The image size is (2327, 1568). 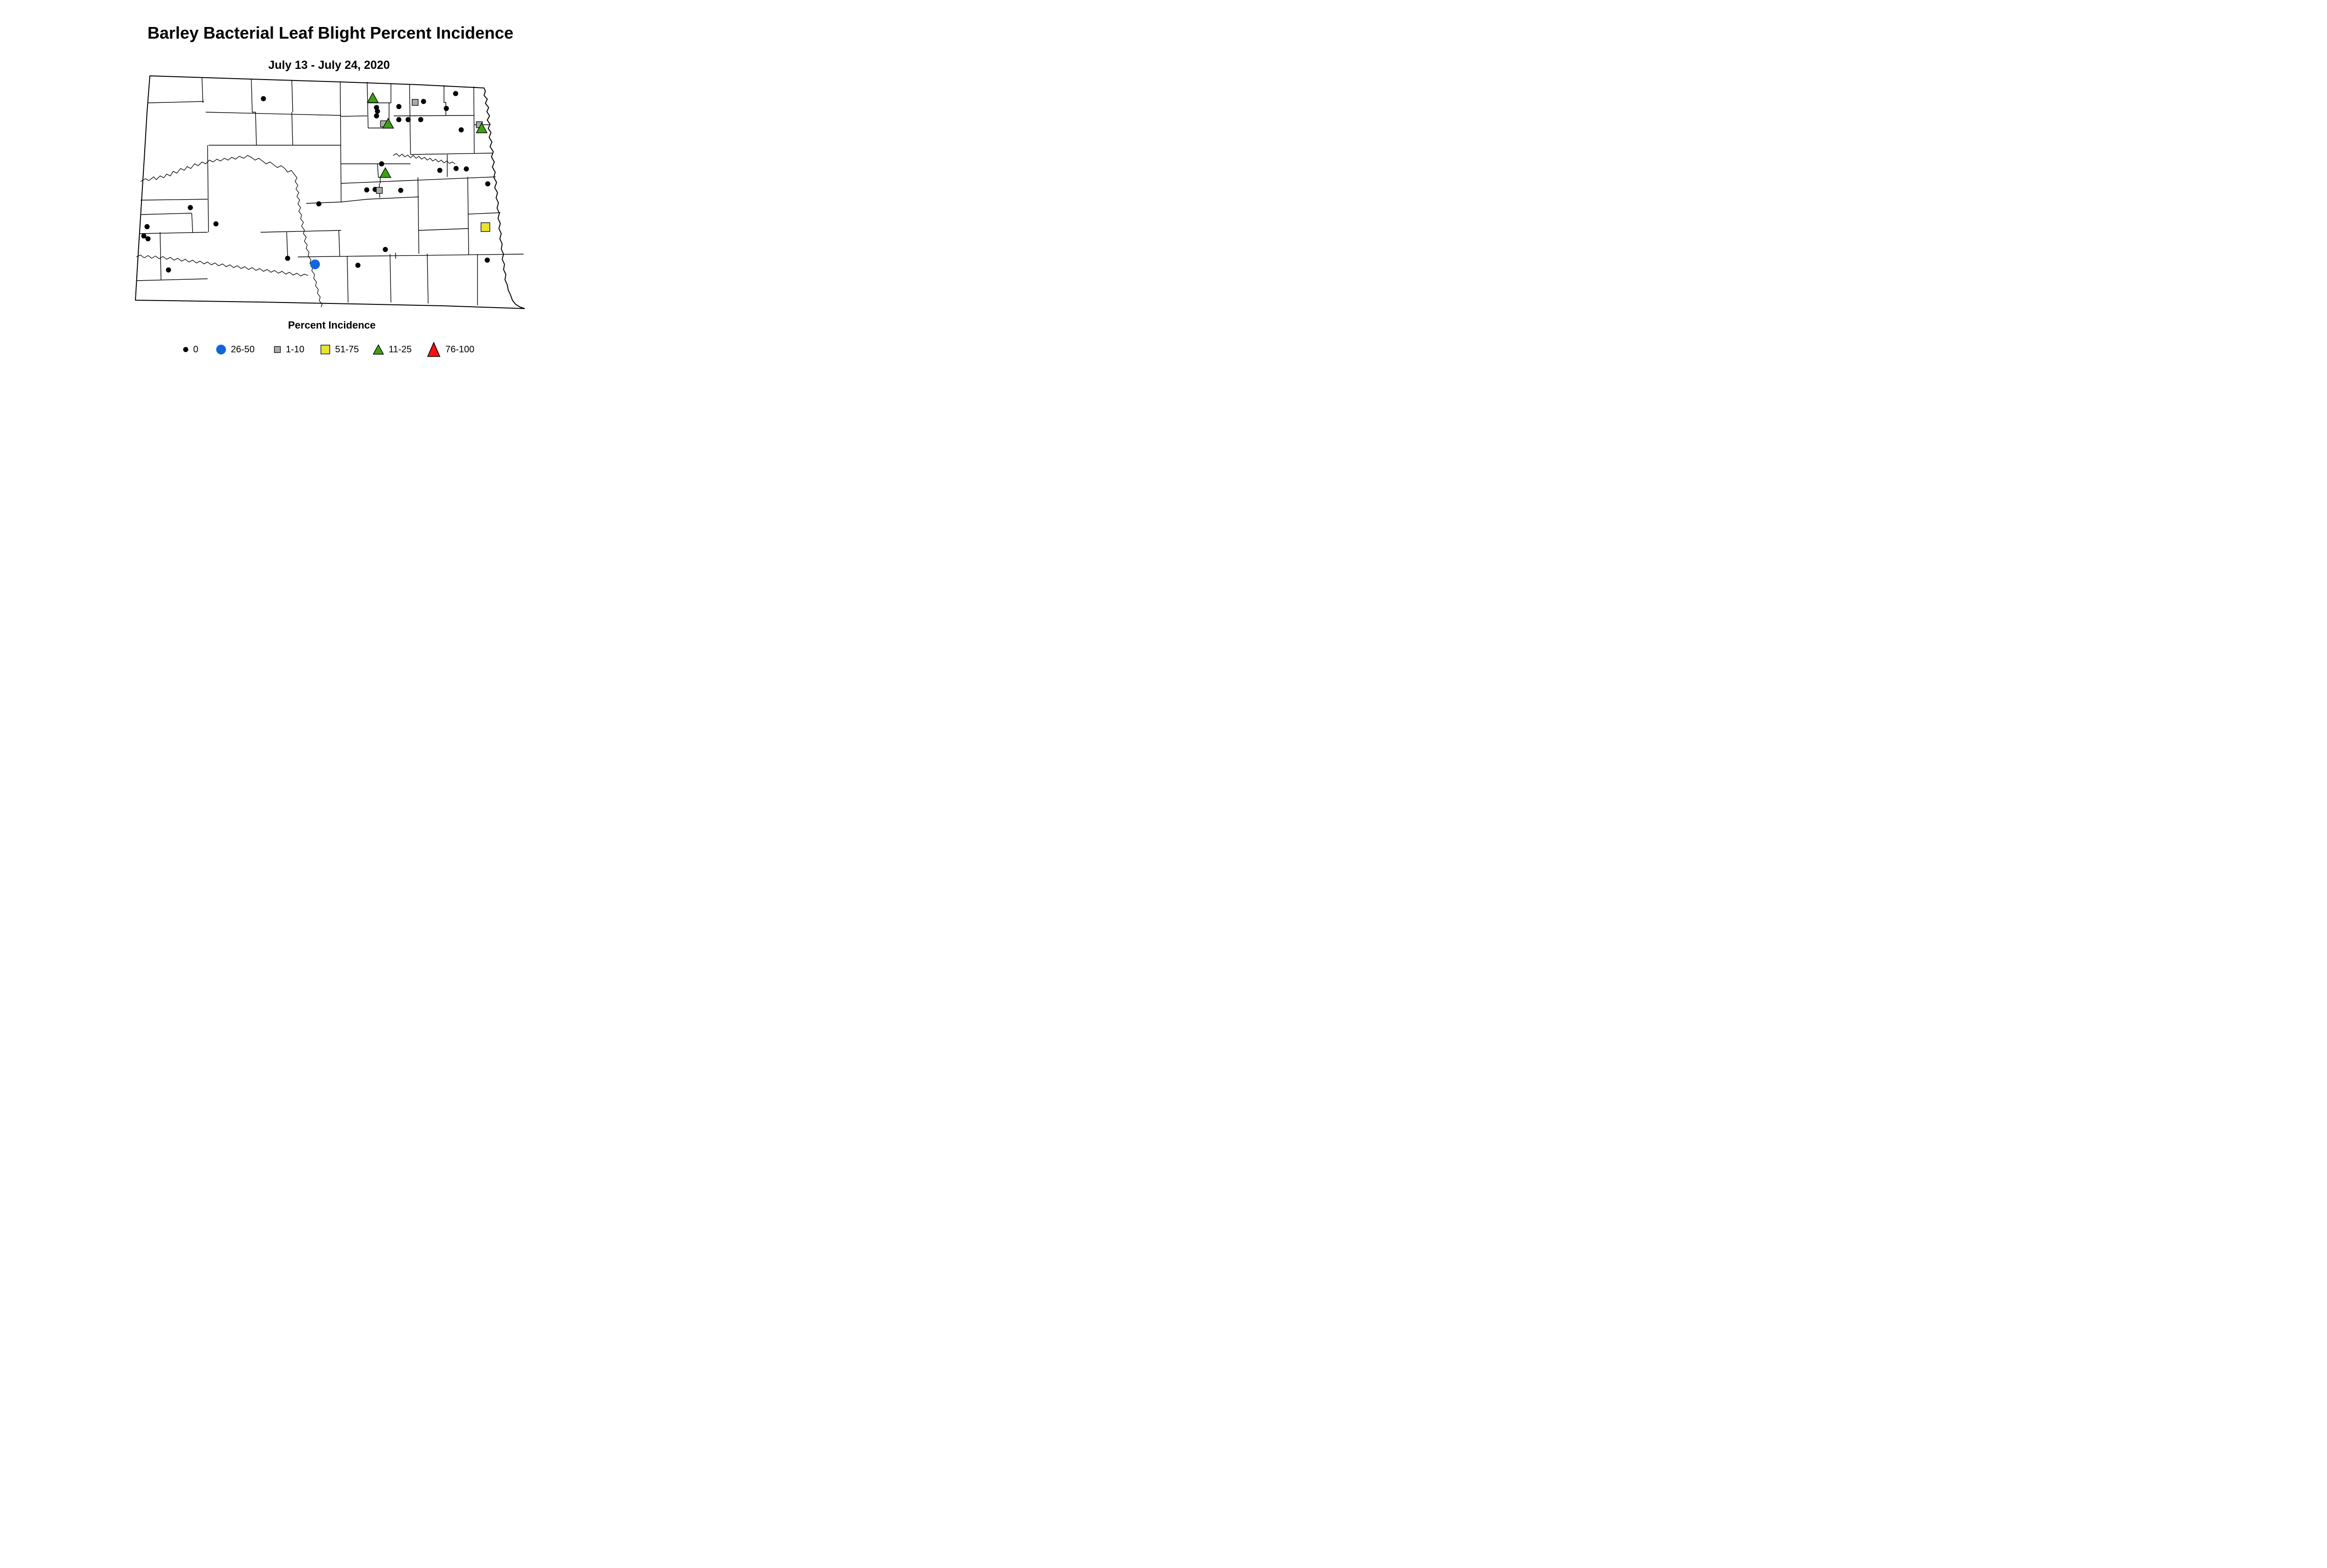 I want to click on legend-item-76-100: 76-100, so click(x=450, y=349).